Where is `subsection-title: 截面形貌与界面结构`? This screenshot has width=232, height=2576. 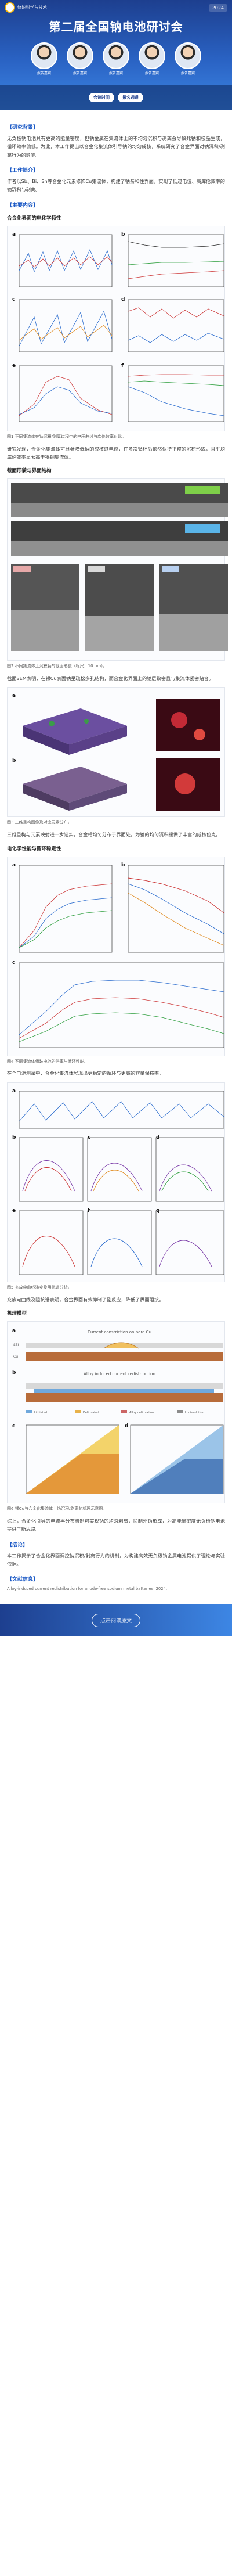
subsection-title: 截面形貌与界面结构 is located at coordinates (29, 471).